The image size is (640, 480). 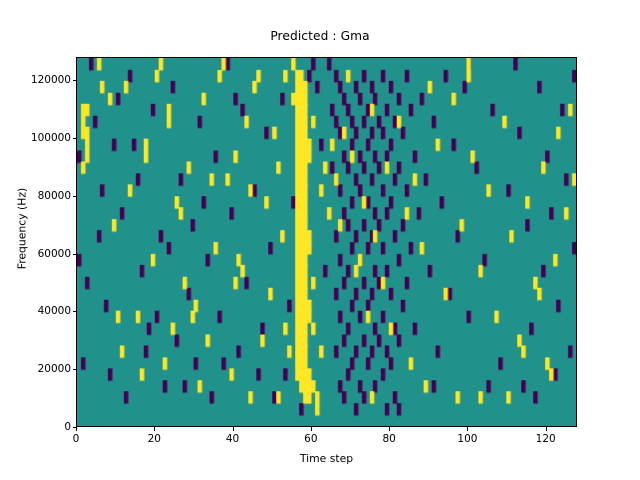 What do you see at coordinates (311, 439) in the screenshot?
I see `x-tick-label: 60` at bounding box center [311, 439].